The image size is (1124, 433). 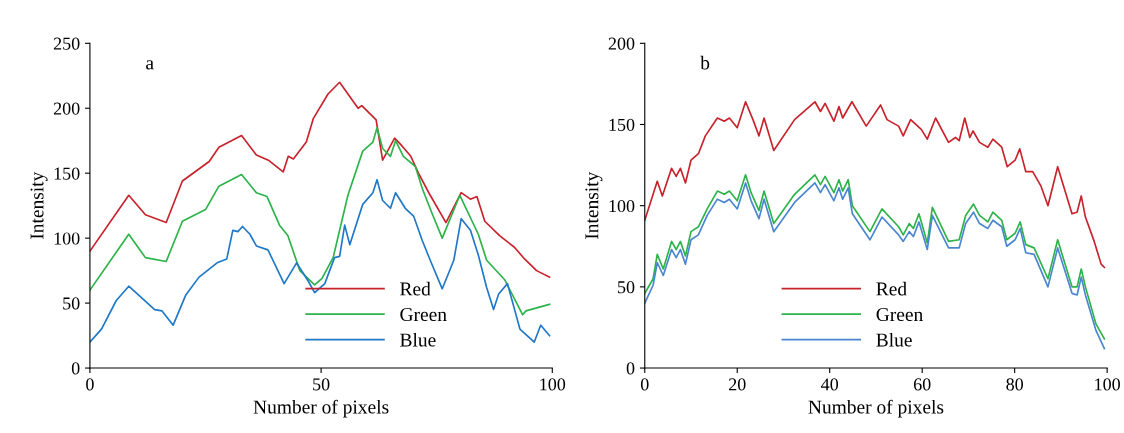 I want to click on annotation: b, so click(x=705, y=62).